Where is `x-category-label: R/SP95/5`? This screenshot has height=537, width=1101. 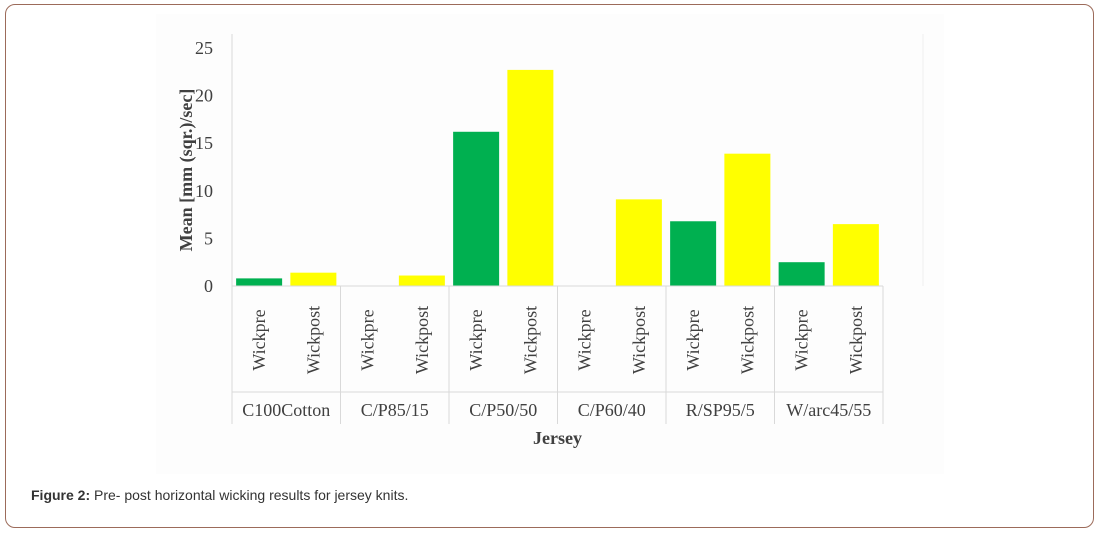 x-category-label: R/SP95/5 is located at coordinates (720, 410).